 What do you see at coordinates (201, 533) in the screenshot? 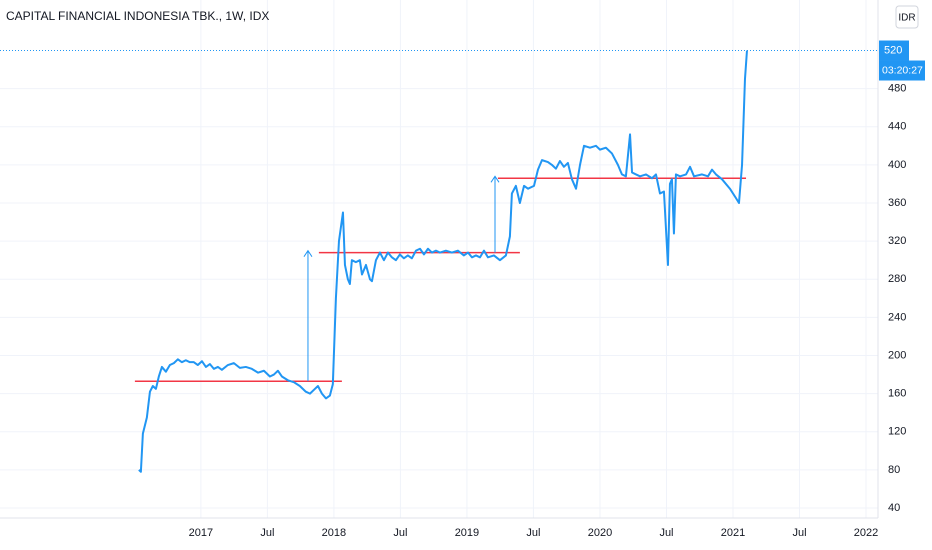
I see `x-tick-label: 2017` at bounding box center [201, 533].